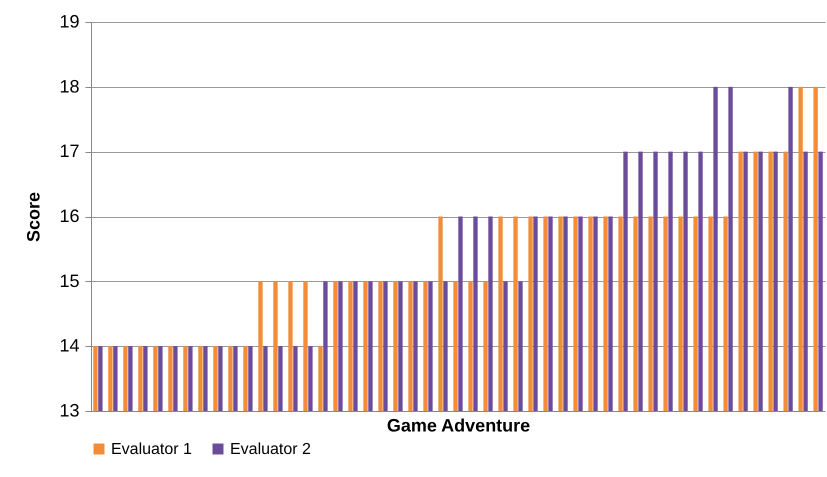 This screenshot has width=827, height=477. What do you see at coordinates (69, 151) in the screenshot?
I see `y-tick-label: 17` at bounding box center [69, 151].